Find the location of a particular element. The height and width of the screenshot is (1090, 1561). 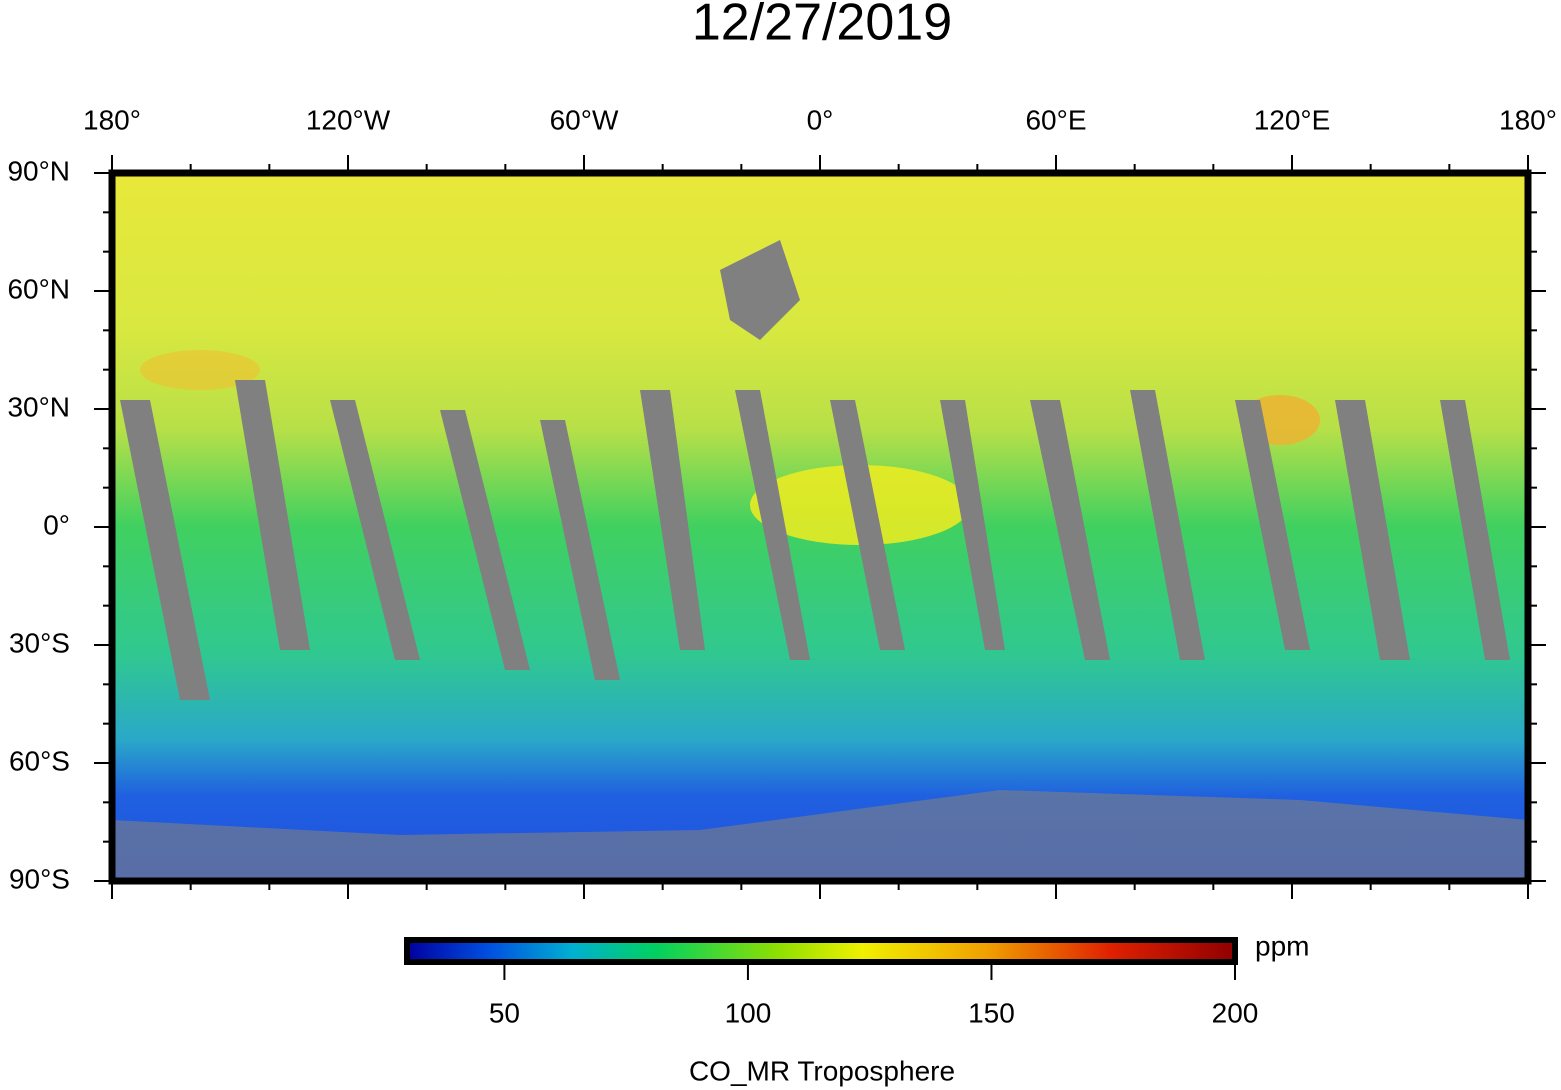

lat-label: 60°S is located at coordinates (39, 760).